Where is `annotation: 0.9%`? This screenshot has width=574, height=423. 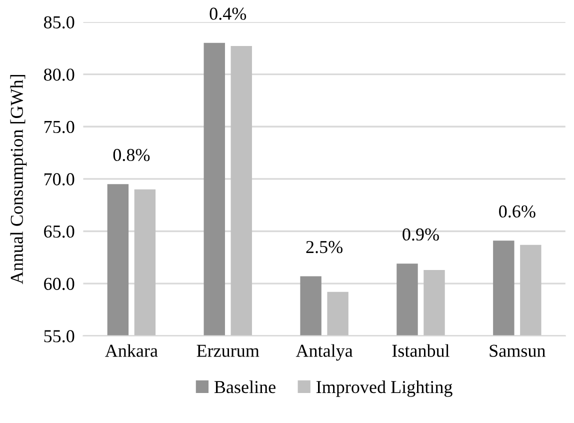
annotation: 0.9% is located at coordinates (420, 234).